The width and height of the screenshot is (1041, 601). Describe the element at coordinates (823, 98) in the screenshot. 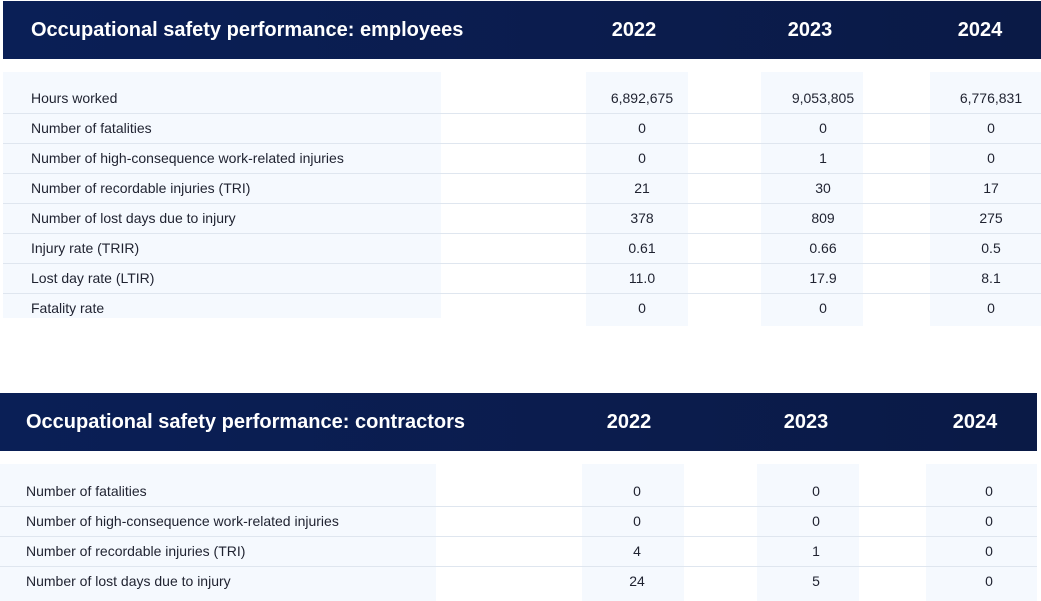

I see `row-value-2023: 9,053,805` at that location.